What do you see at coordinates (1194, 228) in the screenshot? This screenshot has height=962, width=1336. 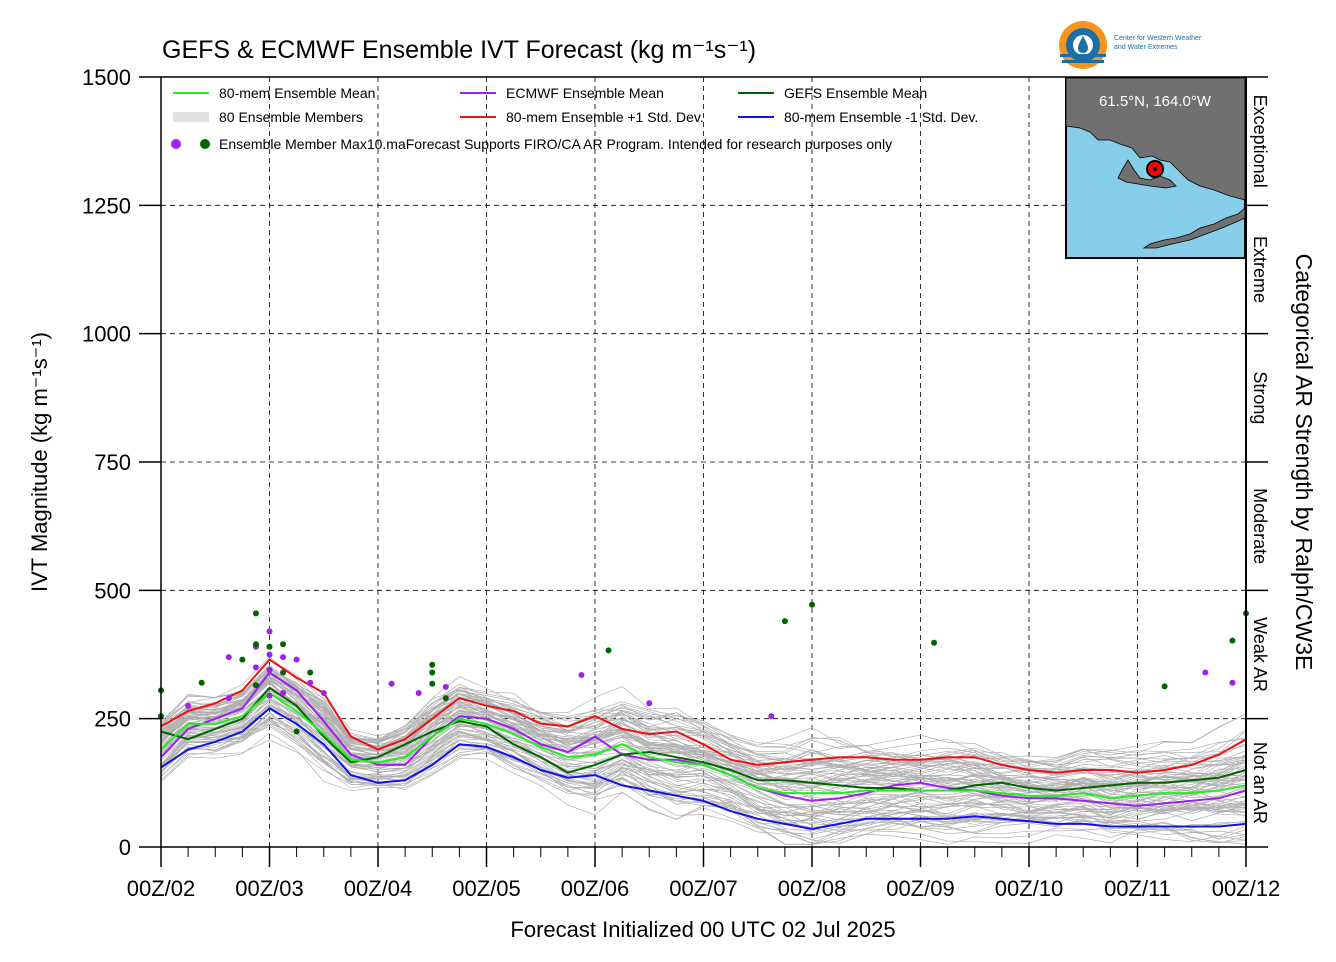 I see `inset-land-south` at bounding box center [1194, 228].